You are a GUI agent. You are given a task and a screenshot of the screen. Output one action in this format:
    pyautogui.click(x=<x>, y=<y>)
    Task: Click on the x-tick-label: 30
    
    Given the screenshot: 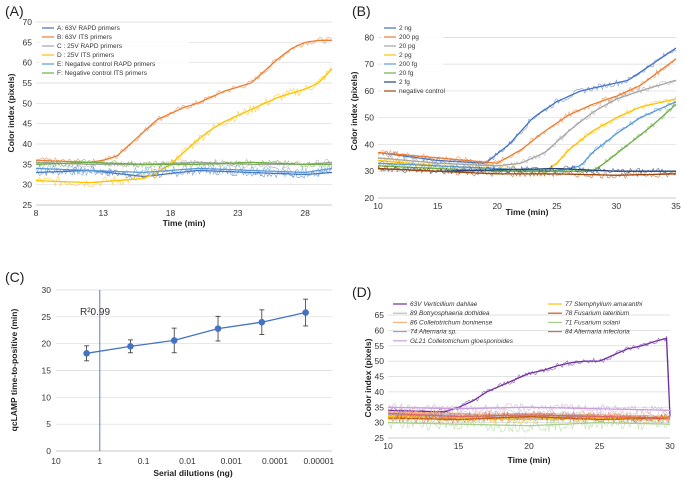 What is the action you would take?
    pyautogui.click(x=617, y=206)
    